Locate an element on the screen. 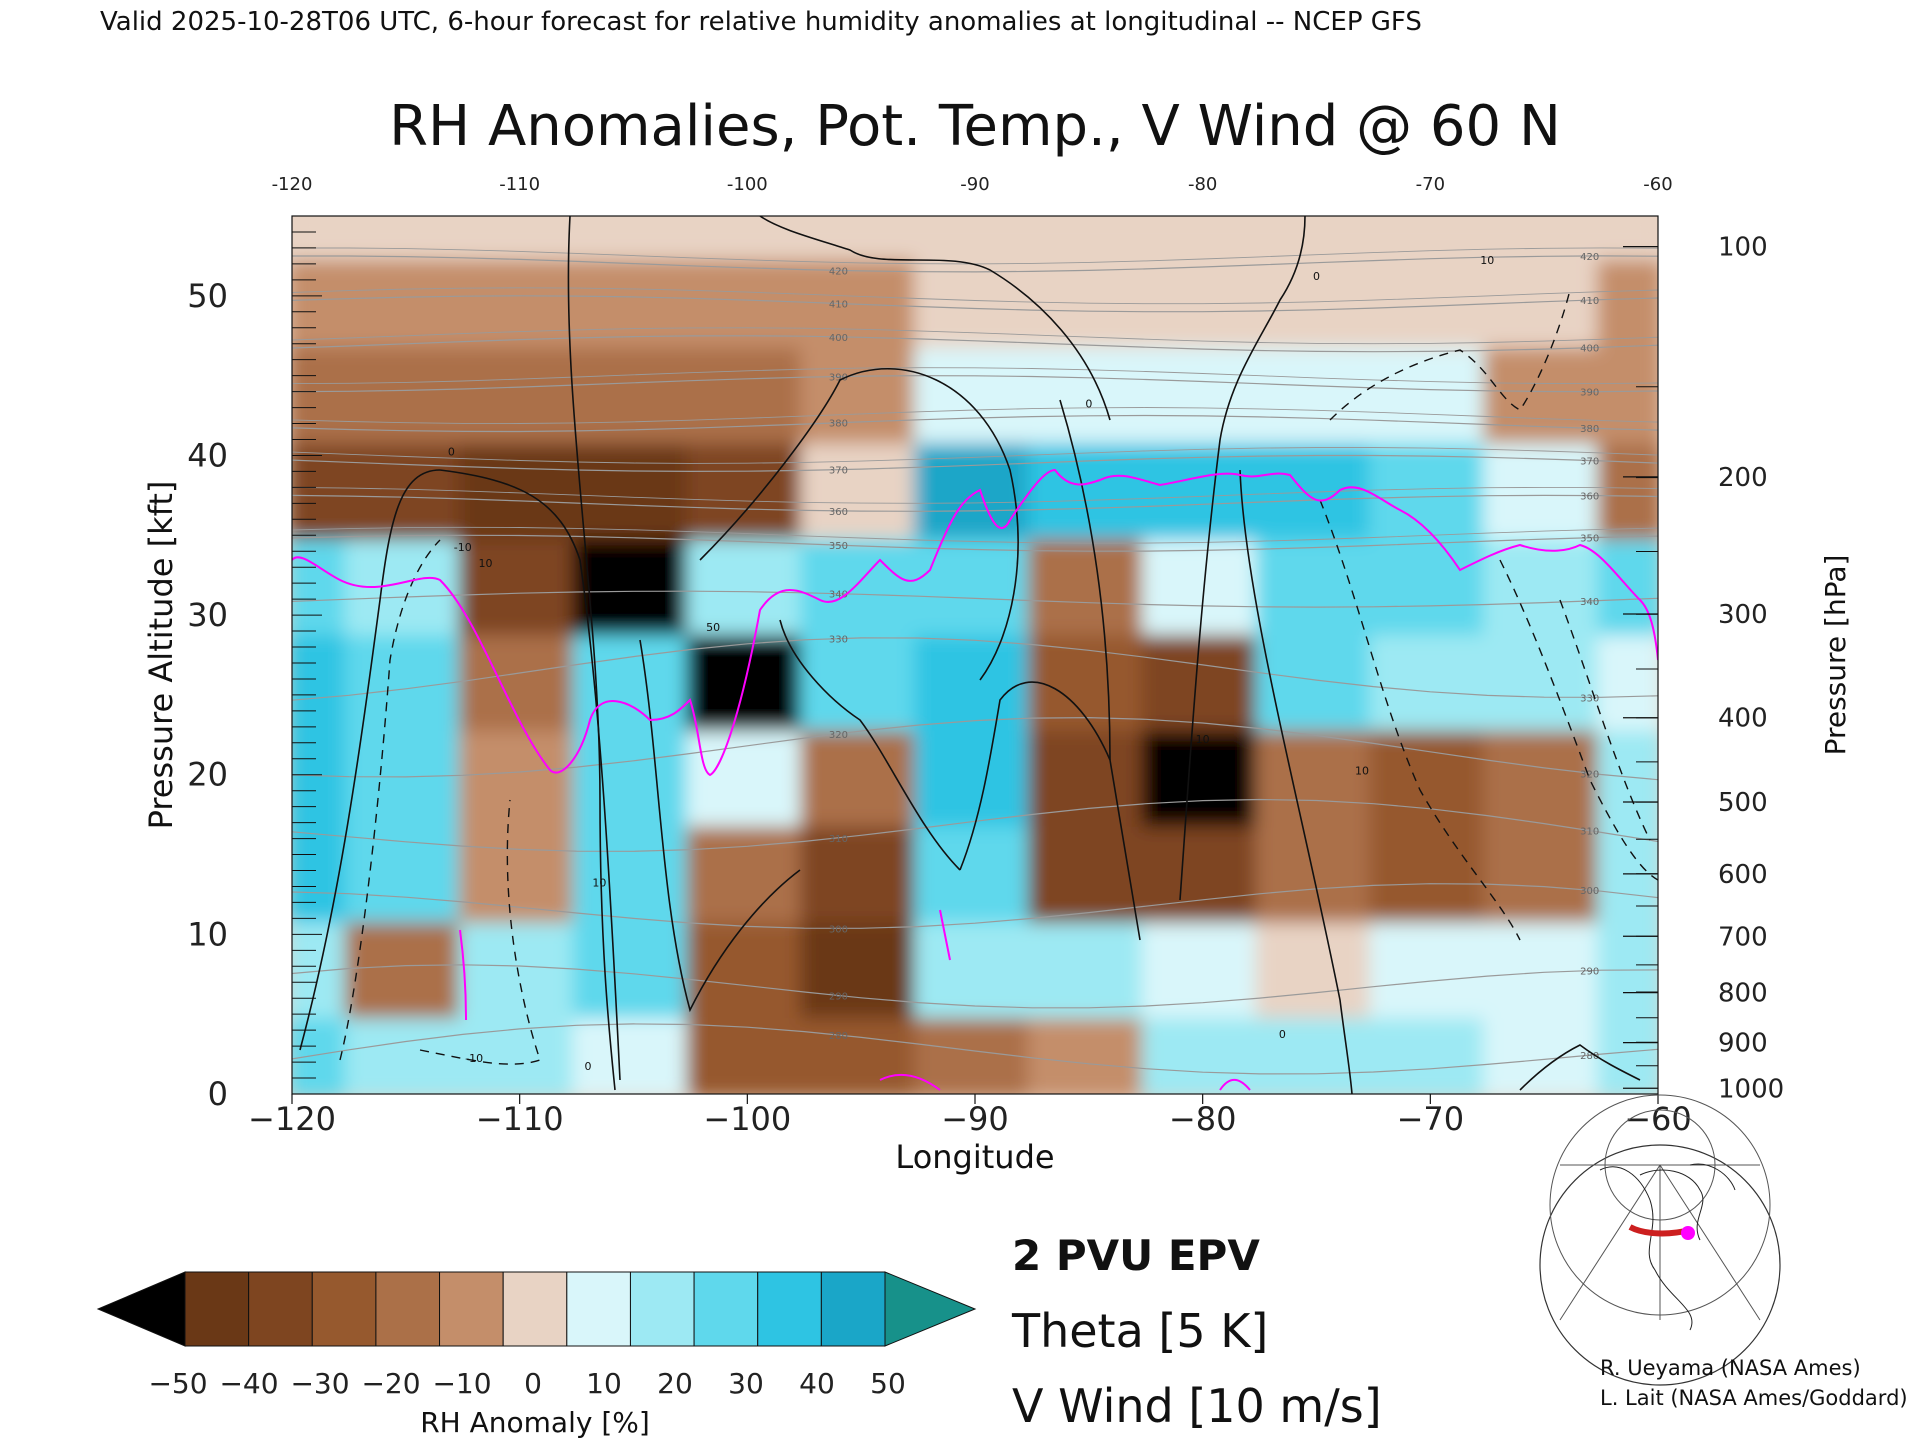 This screenshot has width=1920, height=1440. colorbar-under-triangle is located at coordinates (141, 1309).